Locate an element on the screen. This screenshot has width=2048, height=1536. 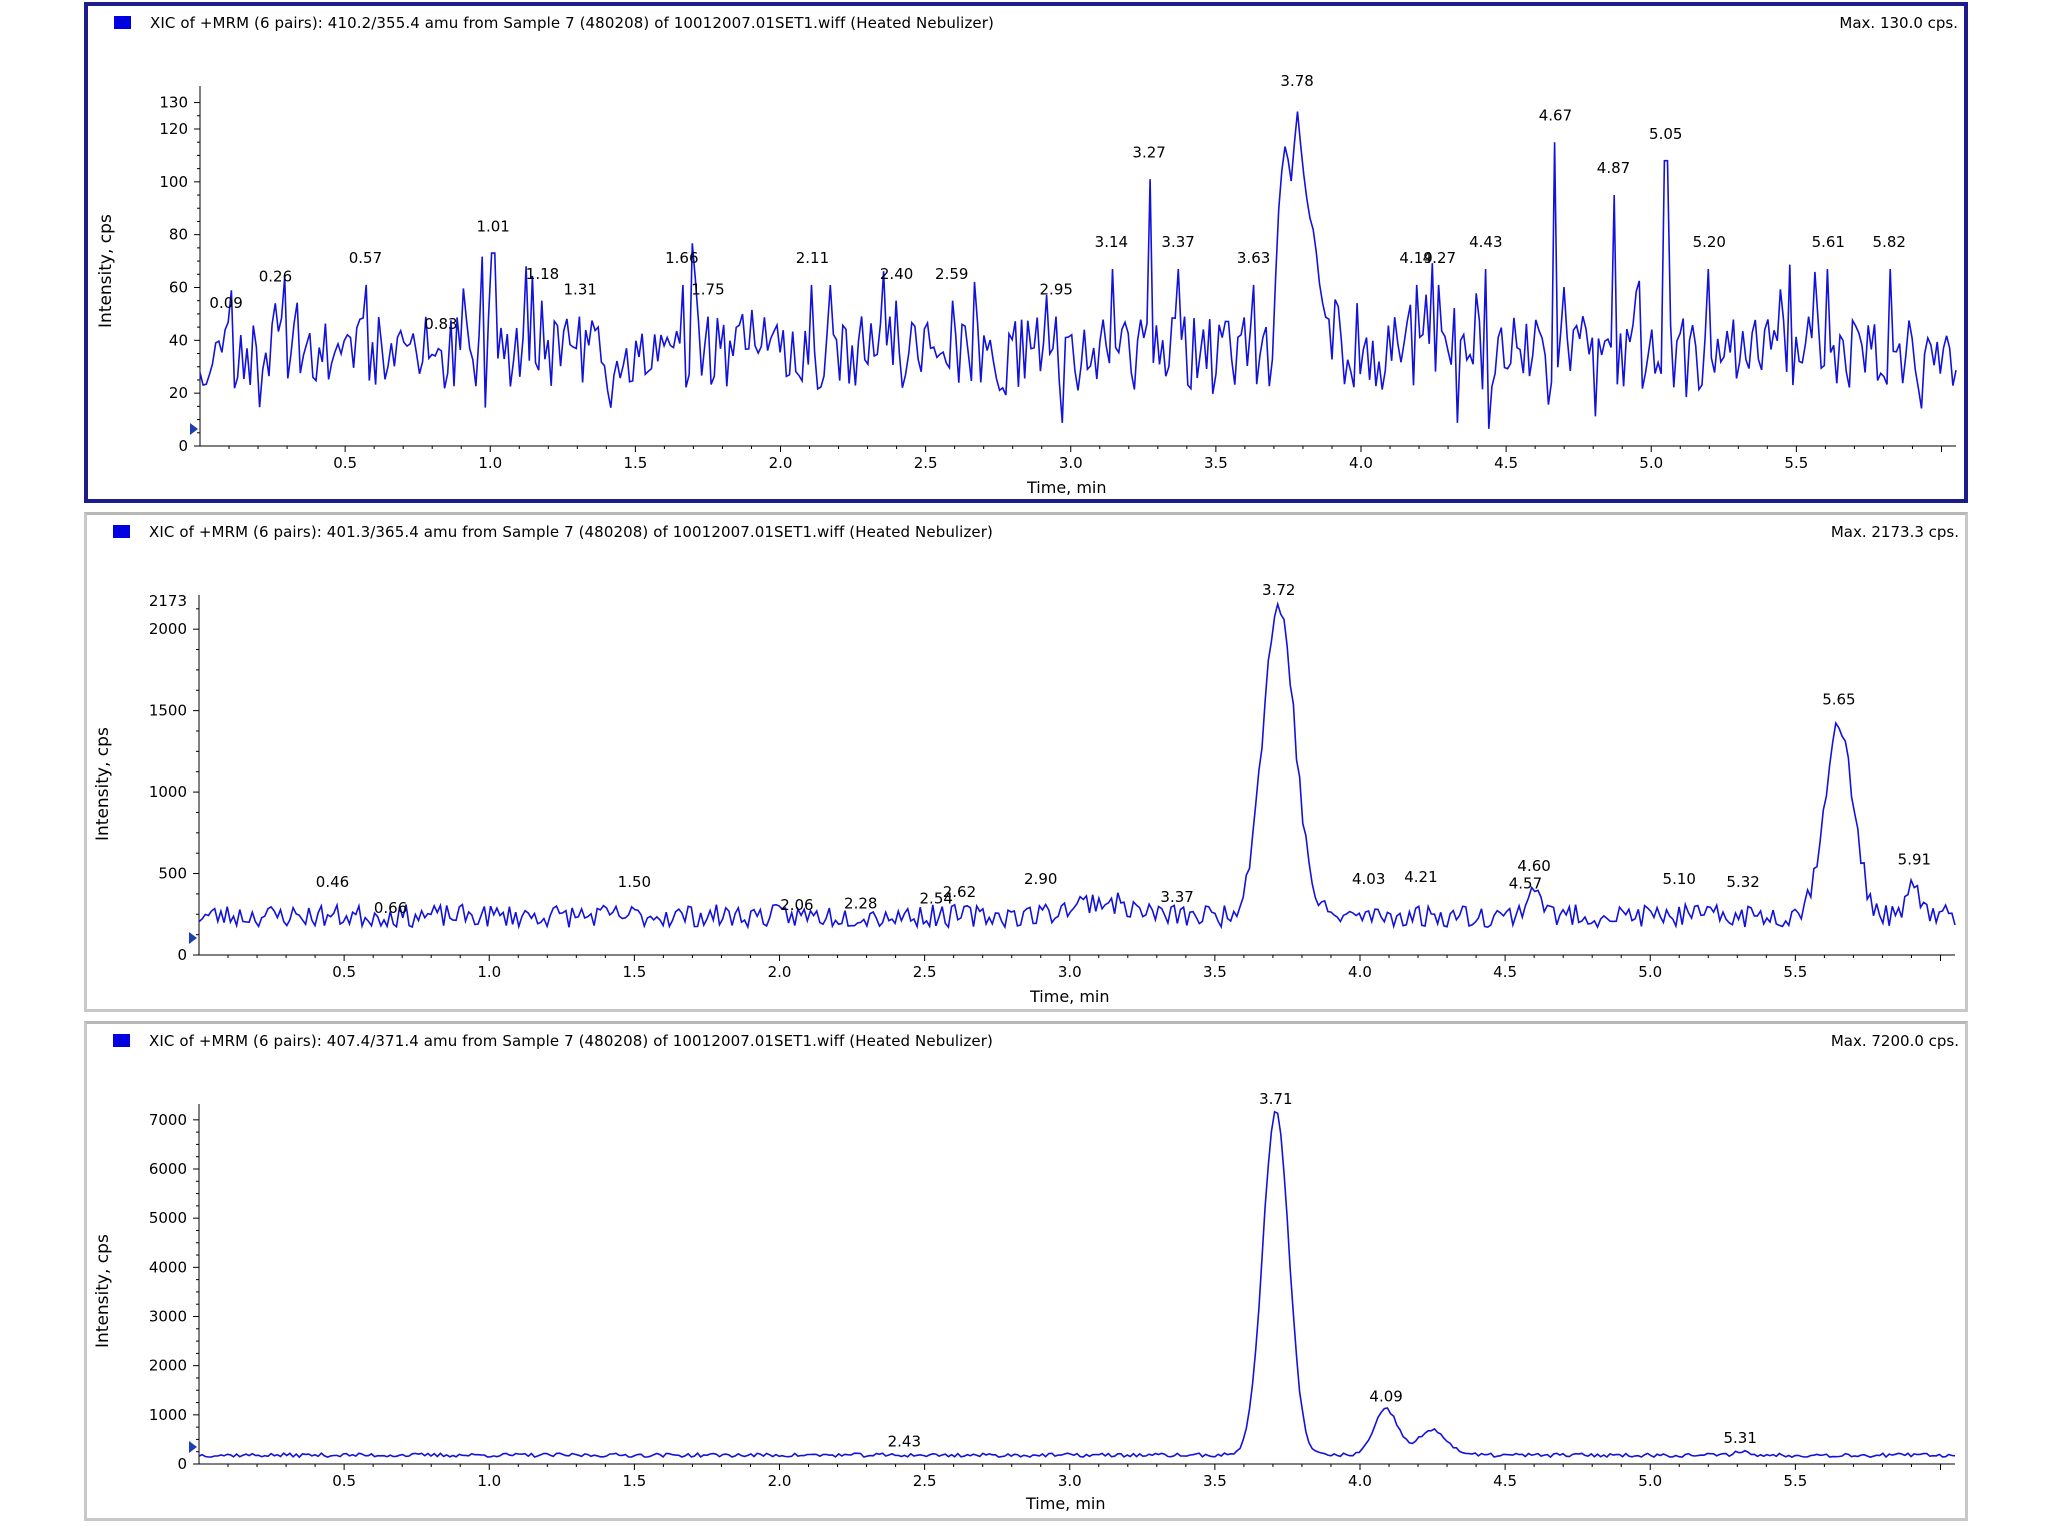
peak-label: 4.21 is located at coordinates (1420, 877).